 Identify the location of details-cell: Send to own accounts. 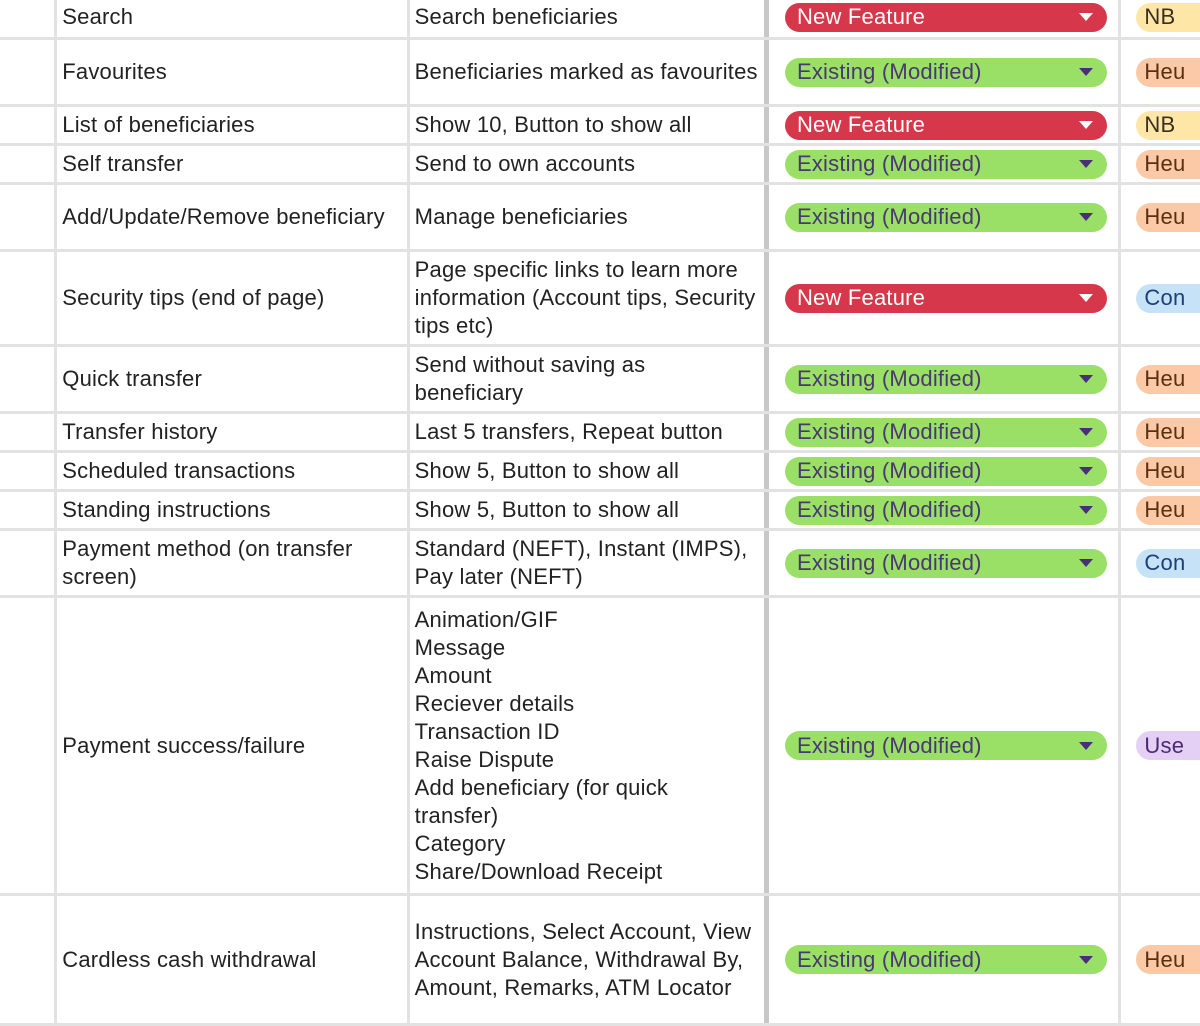
(587, 164).